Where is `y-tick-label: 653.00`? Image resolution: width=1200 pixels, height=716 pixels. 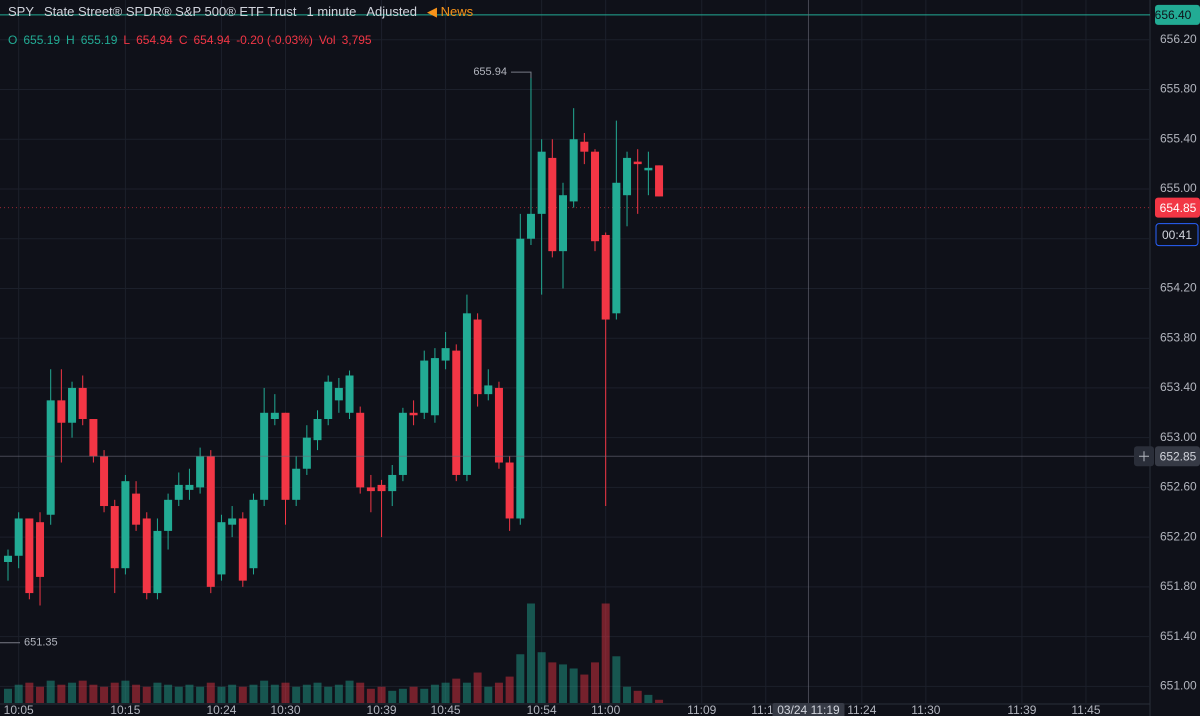 y-tick-label: 653.00 is located at coordinates (1178, 437).